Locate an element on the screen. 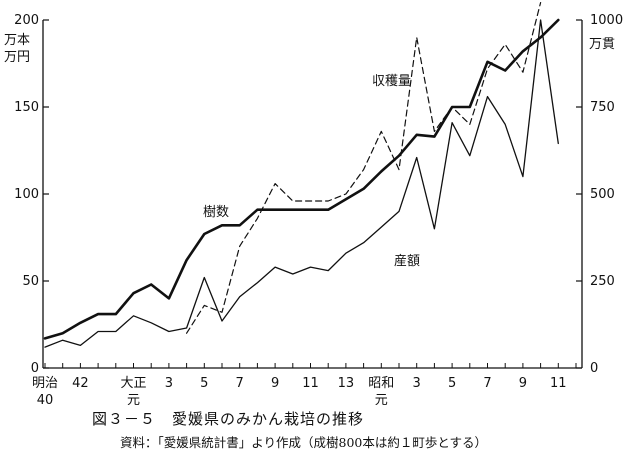 The image size is (640, 456). right-axis-title: 万貫 is located at coordinates (602, 44).